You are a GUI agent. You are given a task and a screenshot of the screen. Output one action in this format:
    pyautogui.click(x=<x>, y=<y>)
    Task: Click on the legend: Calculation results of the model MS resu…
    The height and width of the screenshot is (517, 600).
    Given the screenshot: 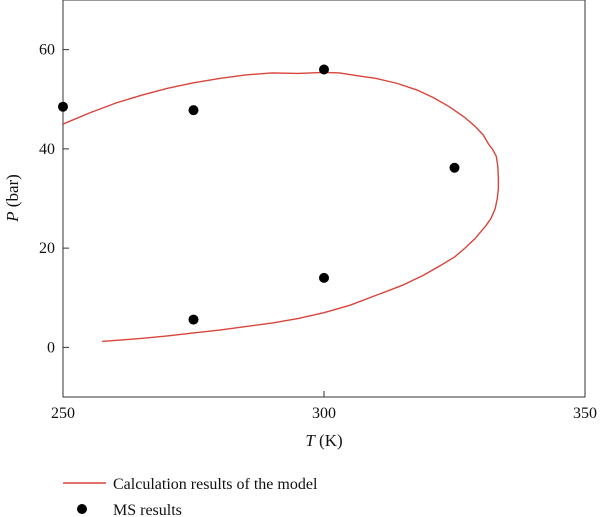 What is the action you would take?
    pyautogui.click(x=190, y=496)
    